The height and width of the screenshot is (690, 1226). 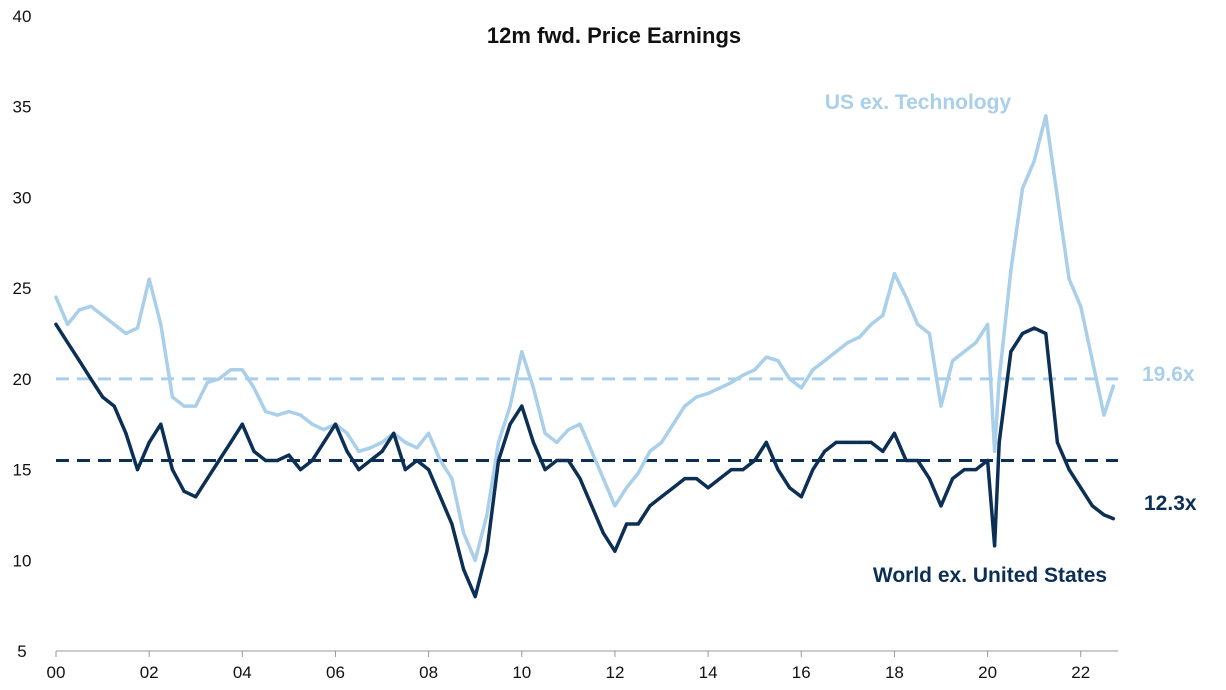 What do you see at coordinates (1170, 503) in the screenshot?
I see `end-value-label-world-ex-united-states: 12.3x` at bounding box center [1170, 503].